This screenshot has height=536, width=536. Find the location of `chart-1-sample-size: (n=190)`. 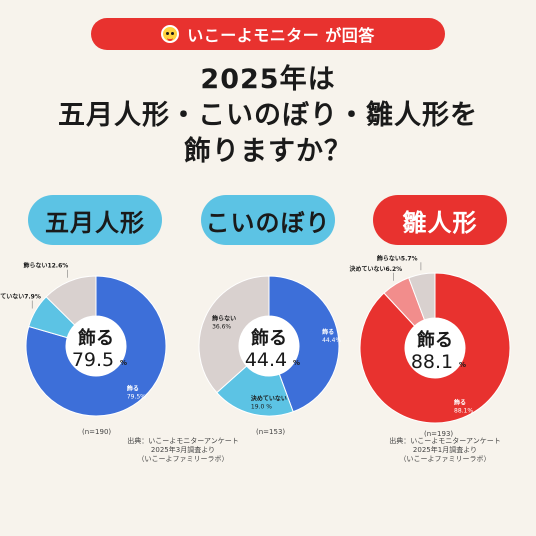

chart-1-sample-size: (n=190) is located at coordinates (97, 432).